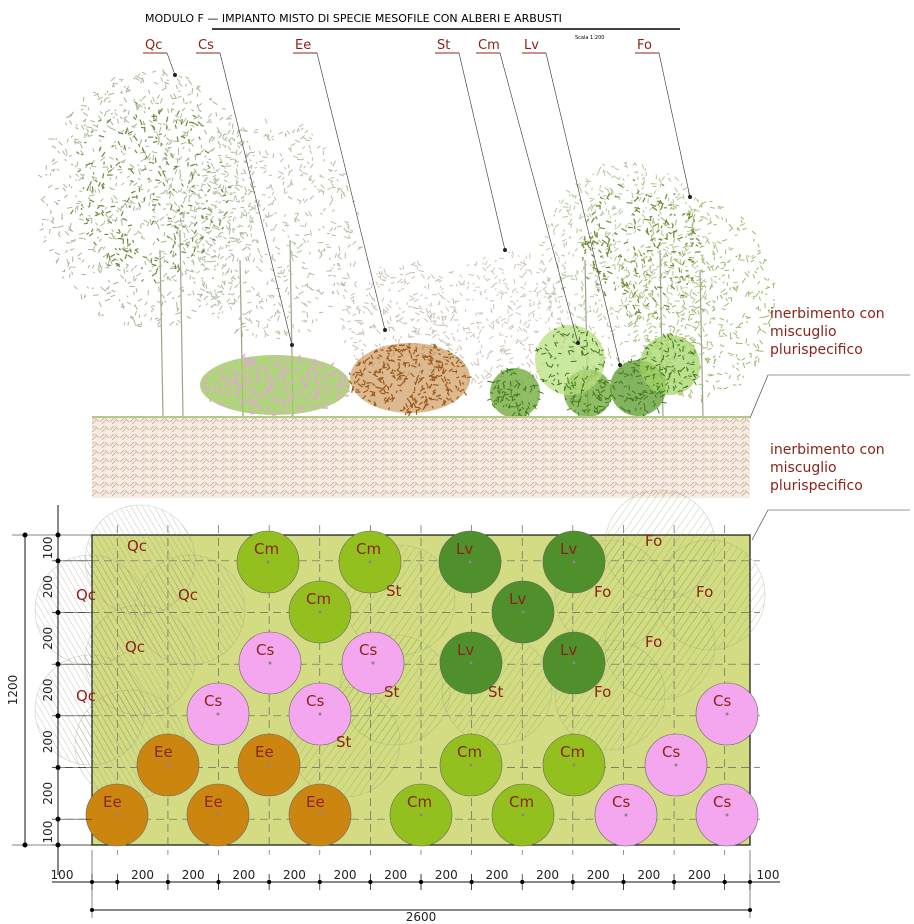 Image resolution: width=914 pixels, height=924 pixels. What do you see at coordinates (816, 350) in the screenshot?
I see `annotation: plurispecifico` at bounding box center [816, 350].